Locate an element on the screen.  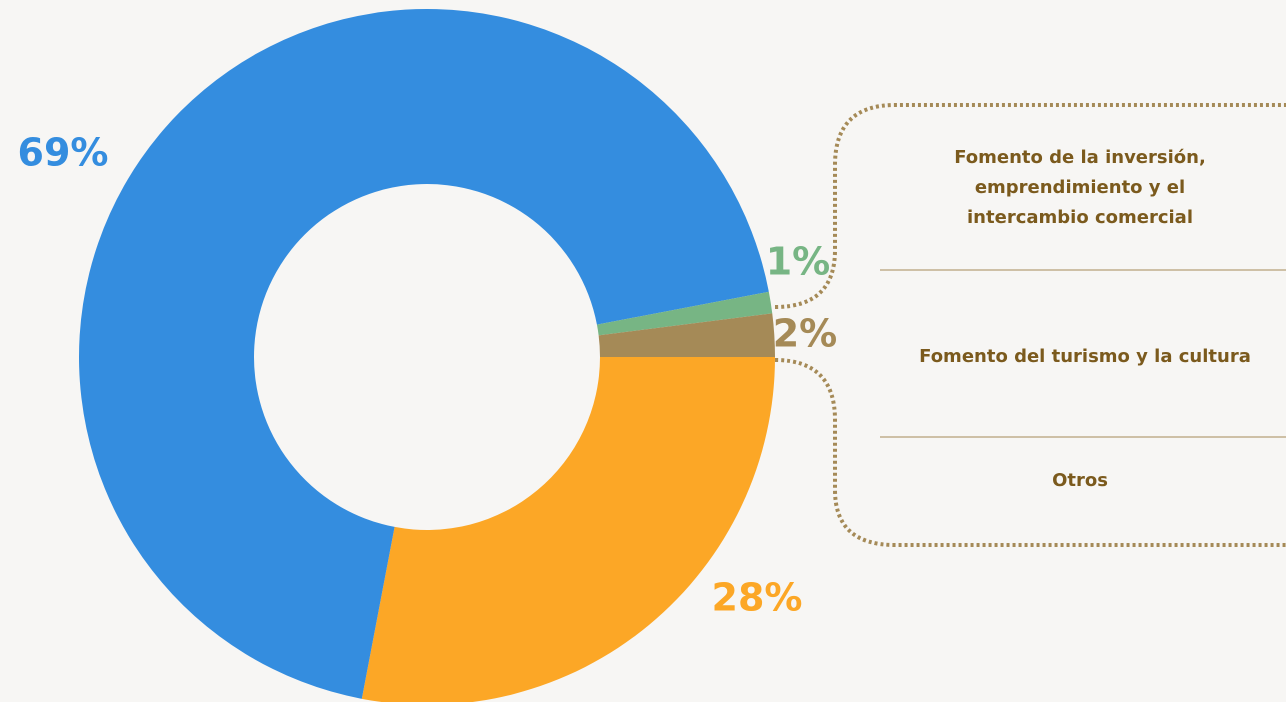
value-label: 2% is located at coordinates (805, 334).